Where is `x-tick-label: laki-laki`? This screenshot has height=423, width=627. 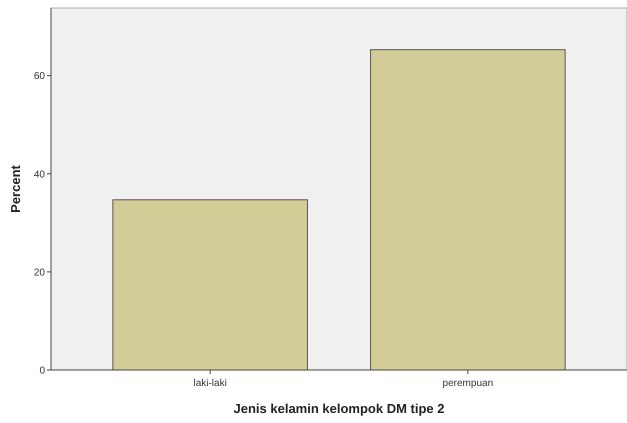
x-tick-label: laki-laki is located at coordinates (210, 383).